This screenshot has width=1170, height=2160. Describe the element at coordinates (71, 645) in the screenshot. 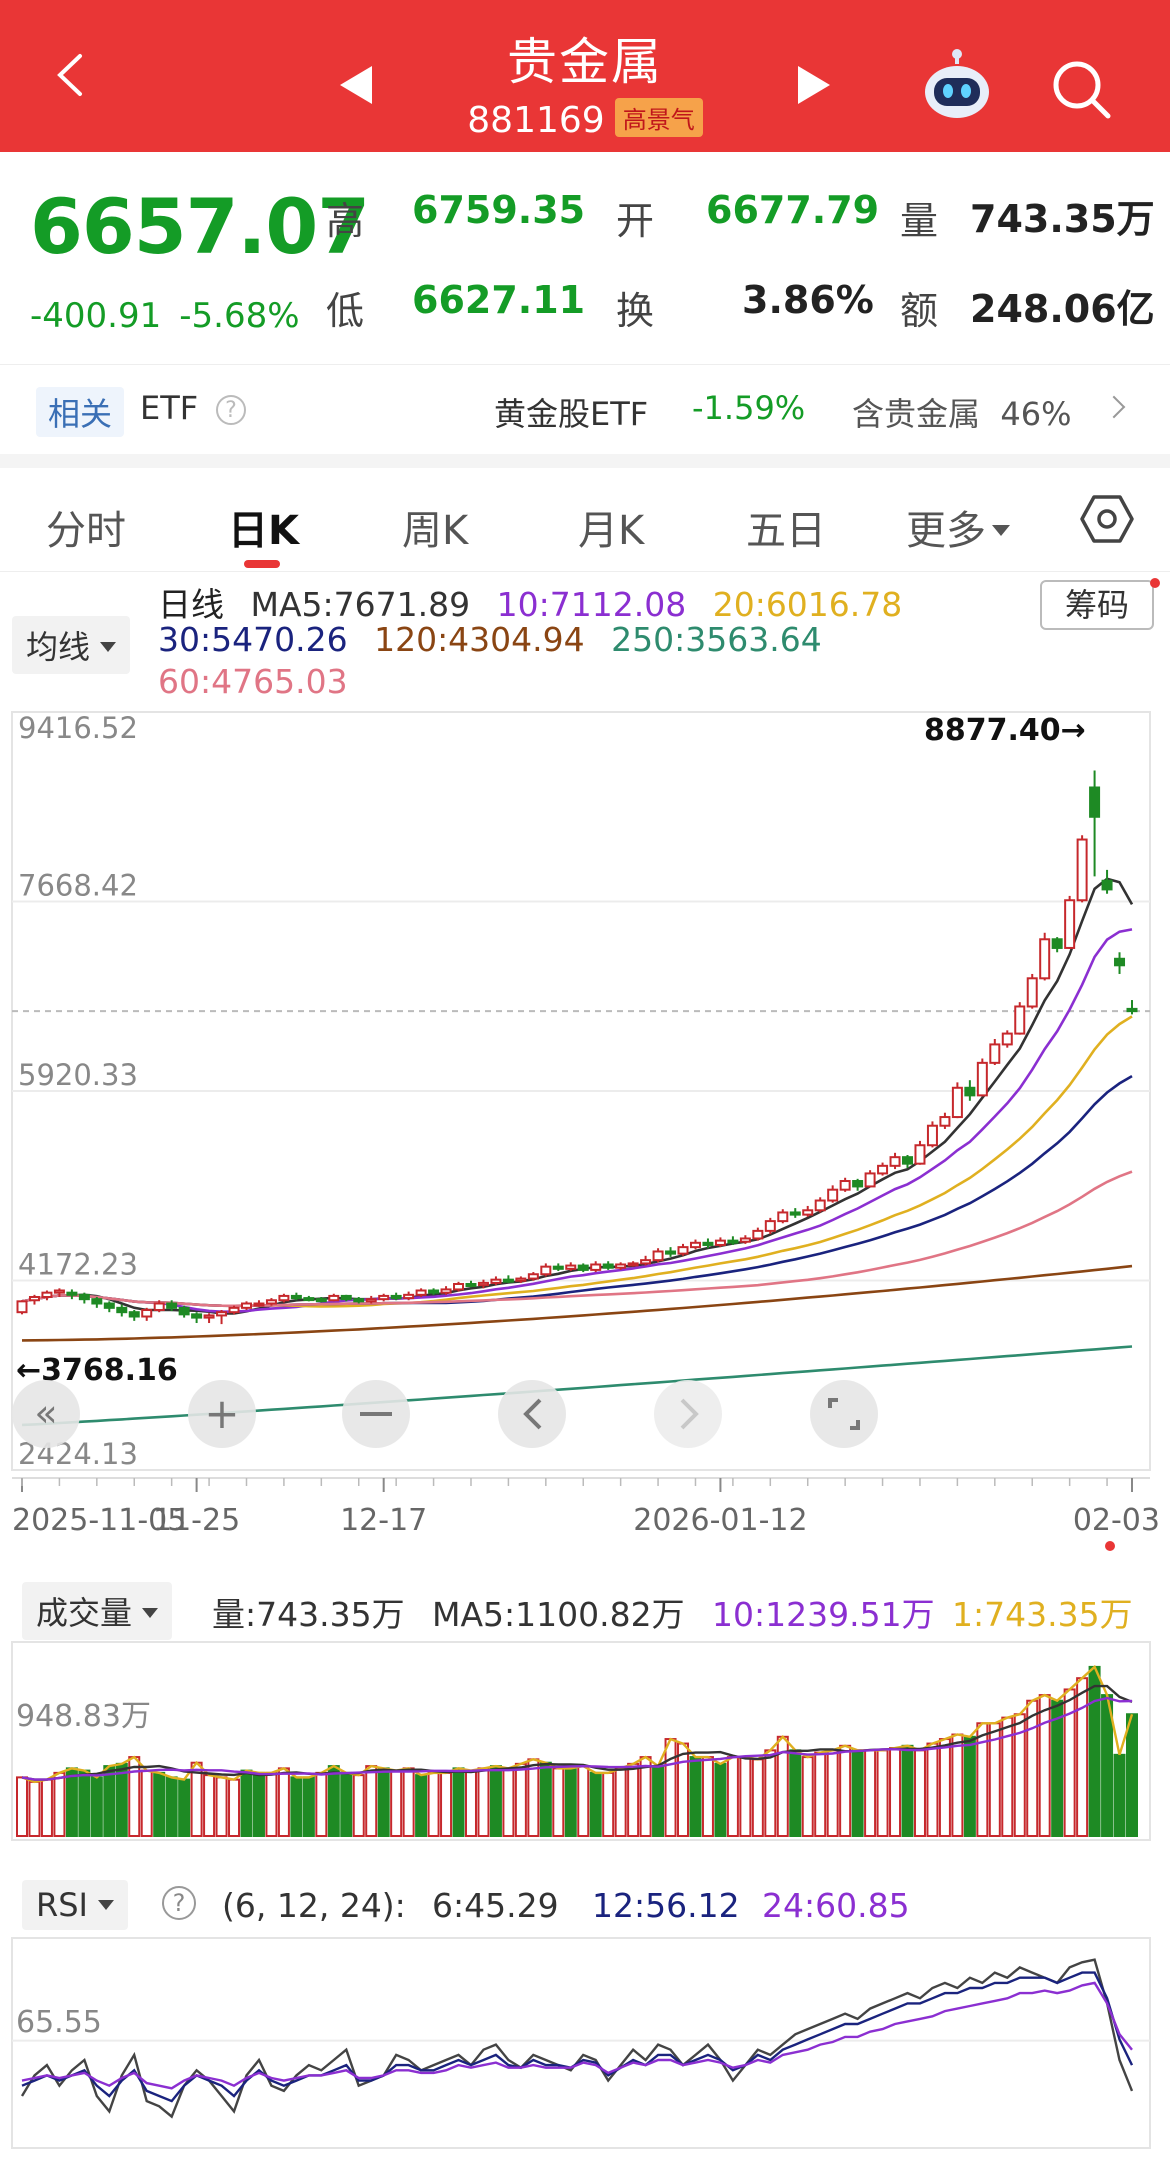

I see `indicator-selector: 均线` at that location.